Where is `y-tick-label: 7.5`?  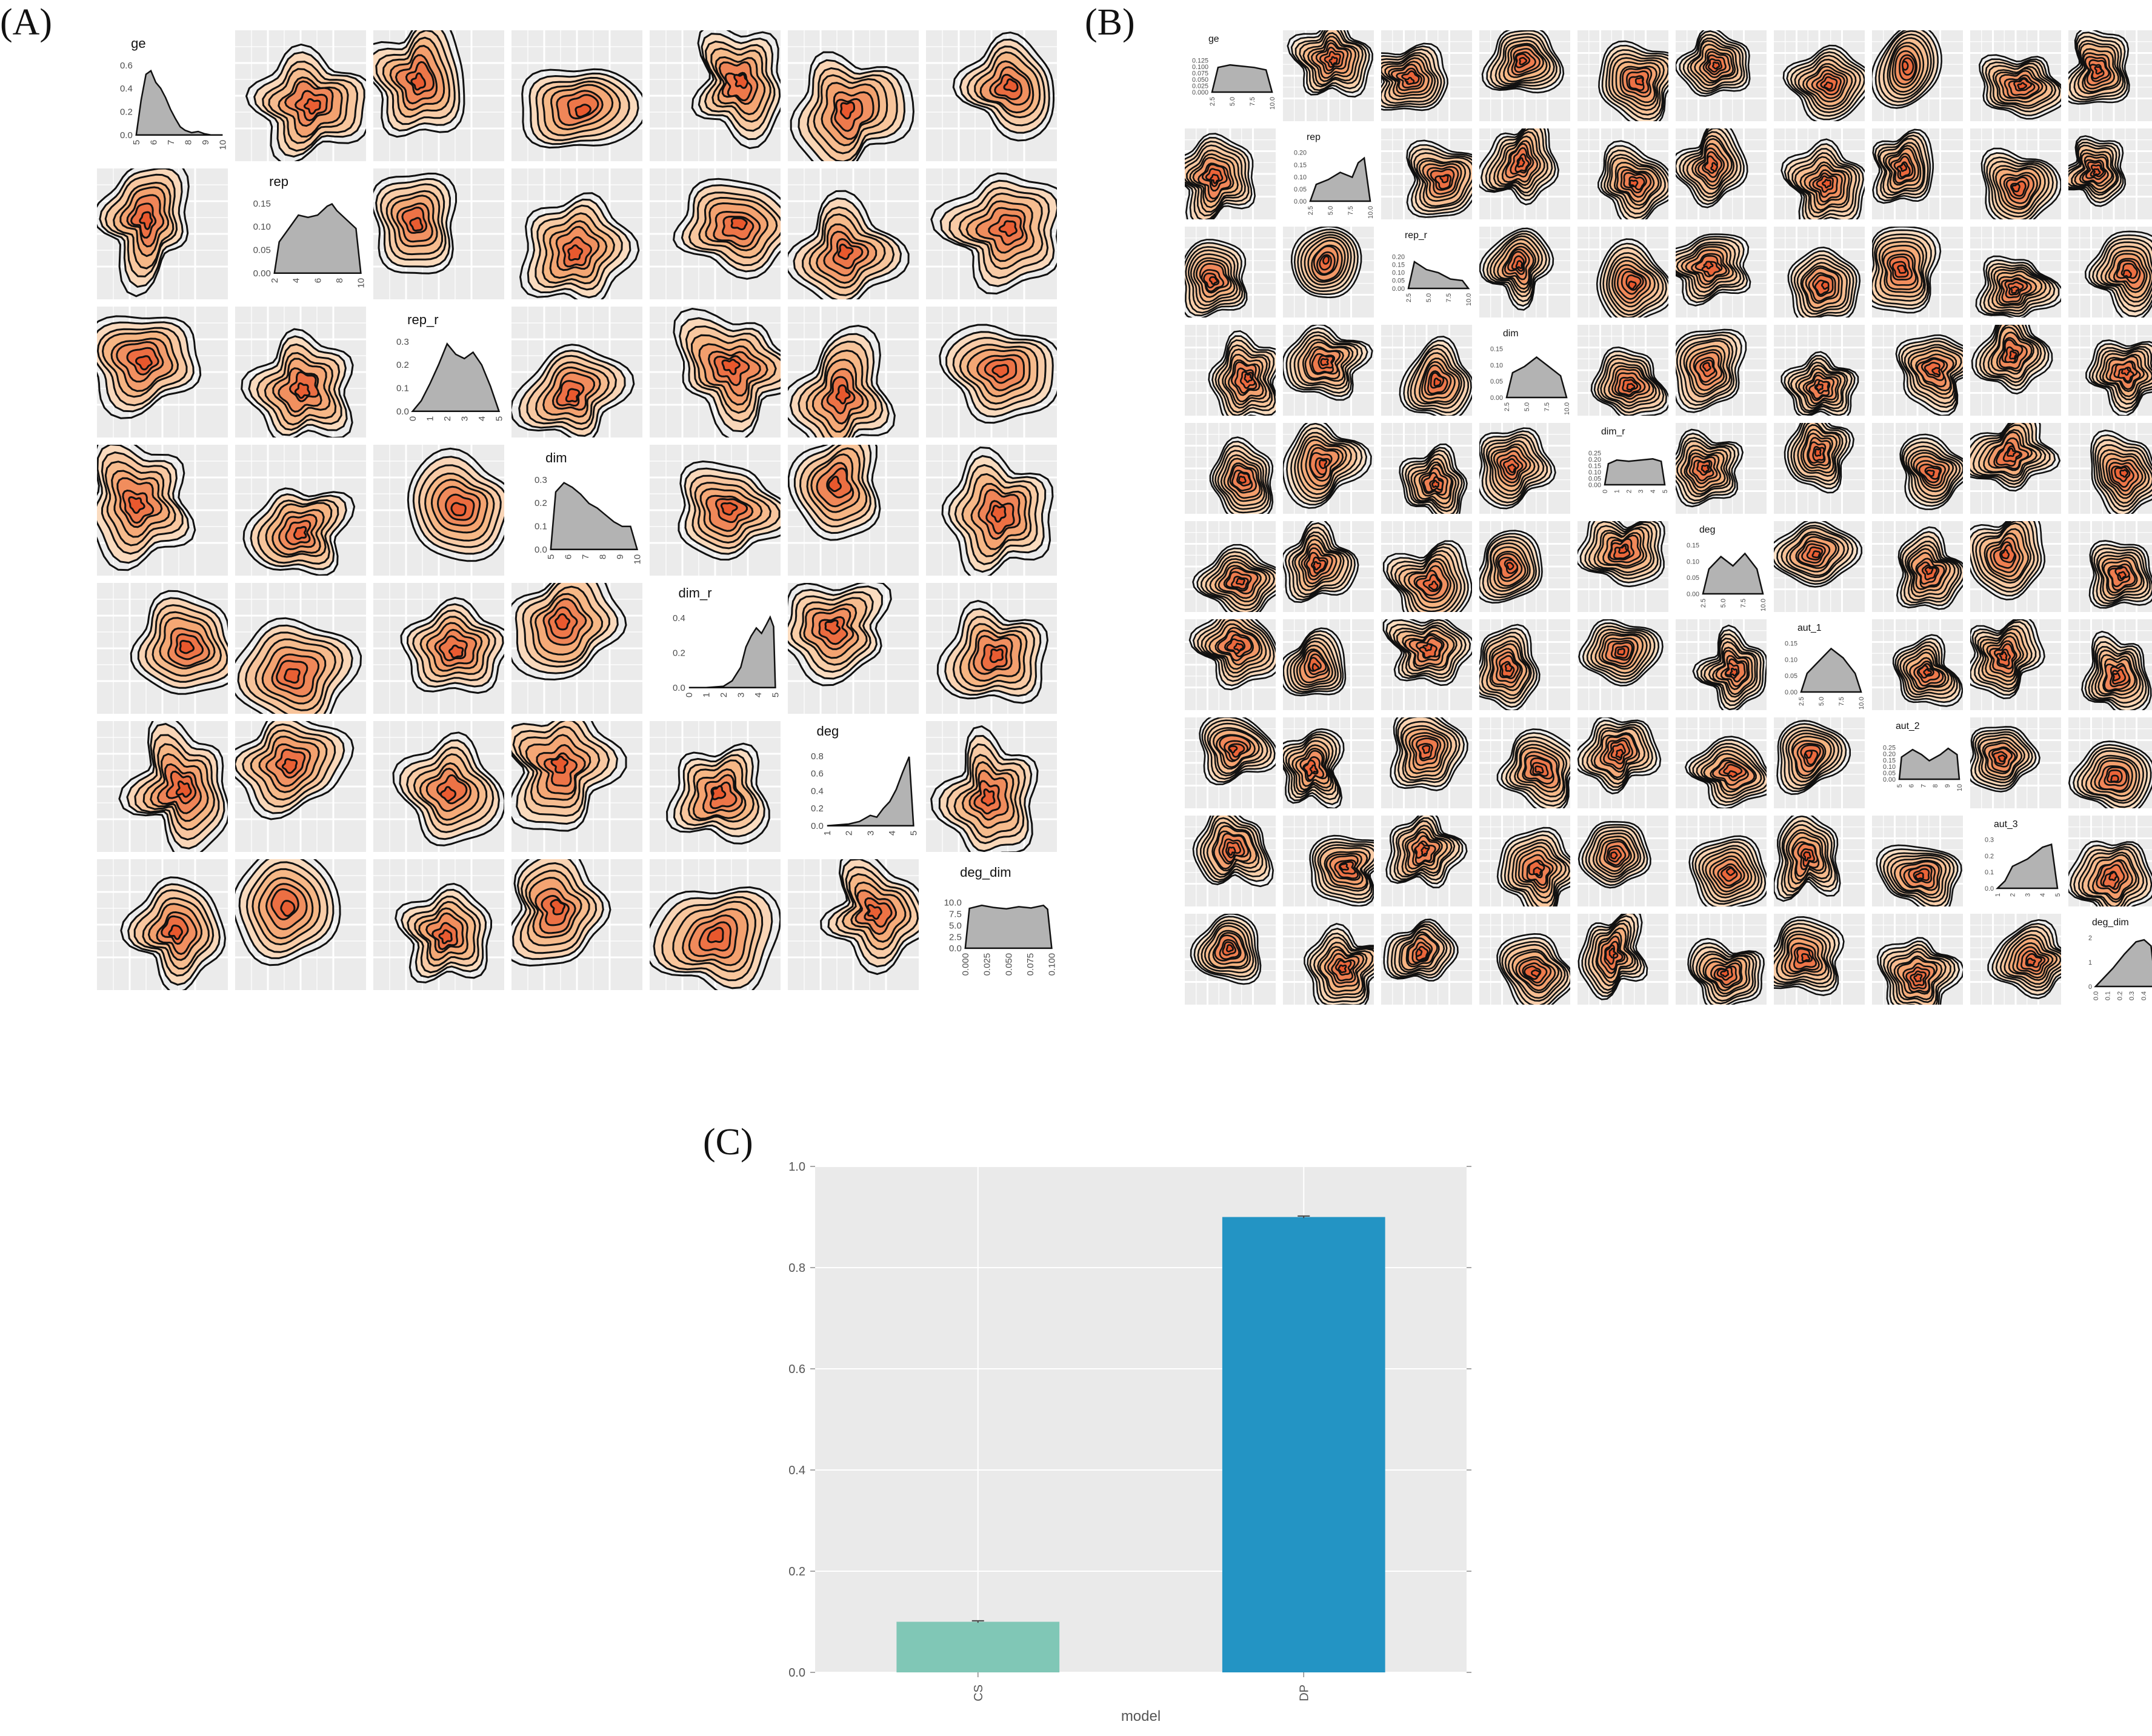 y-tick-label: 7.5 is located at coordinates (955, 914).